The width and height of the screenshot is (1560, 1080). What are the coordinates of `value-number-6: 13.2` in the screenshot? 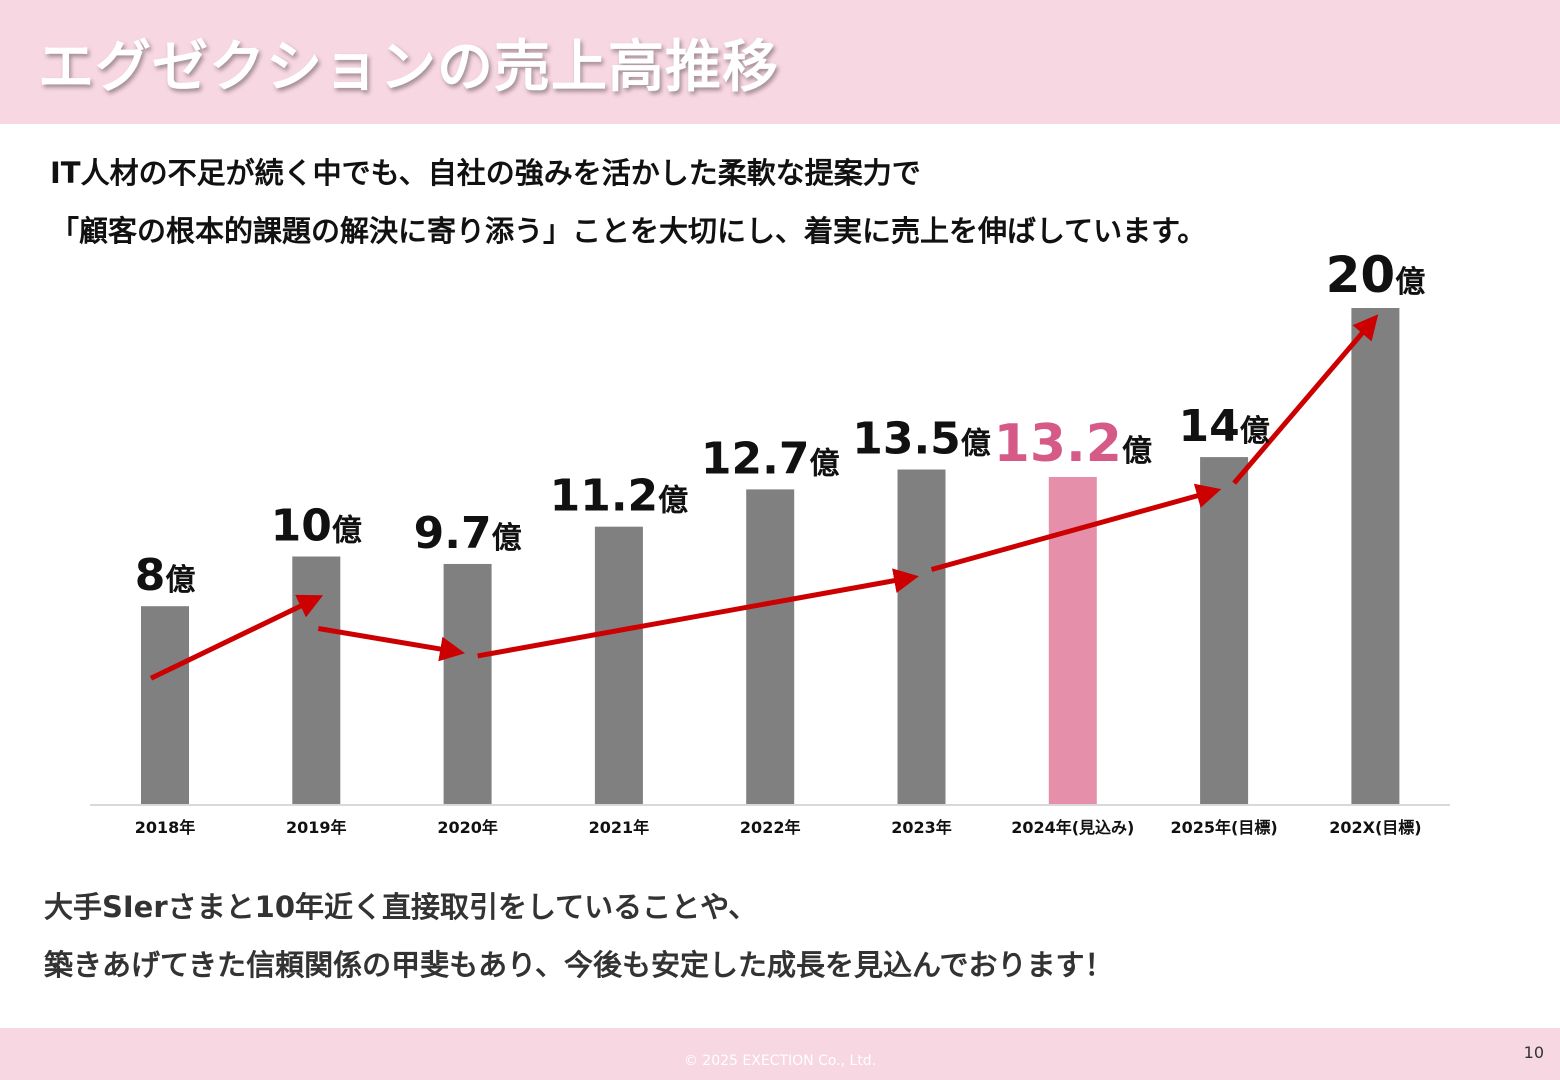 It's located at (1058, 444).